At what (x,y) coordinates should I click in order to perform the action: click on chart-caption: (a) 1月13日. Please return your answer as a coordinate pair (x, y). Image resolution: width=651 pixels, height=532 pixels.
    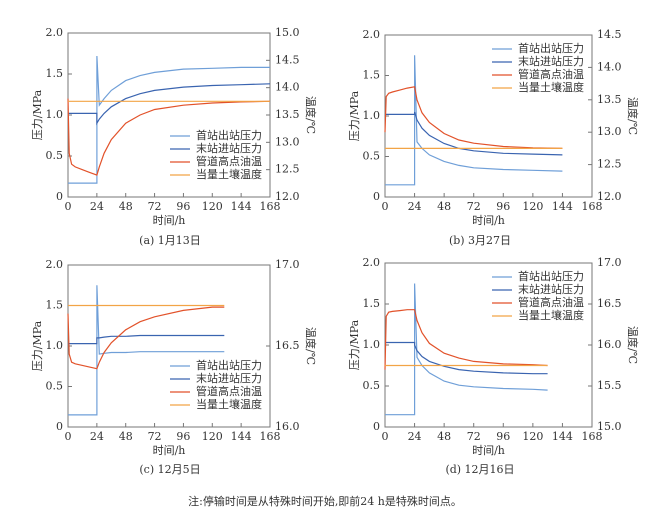
    Looking at the image, I should click on (170, 240).